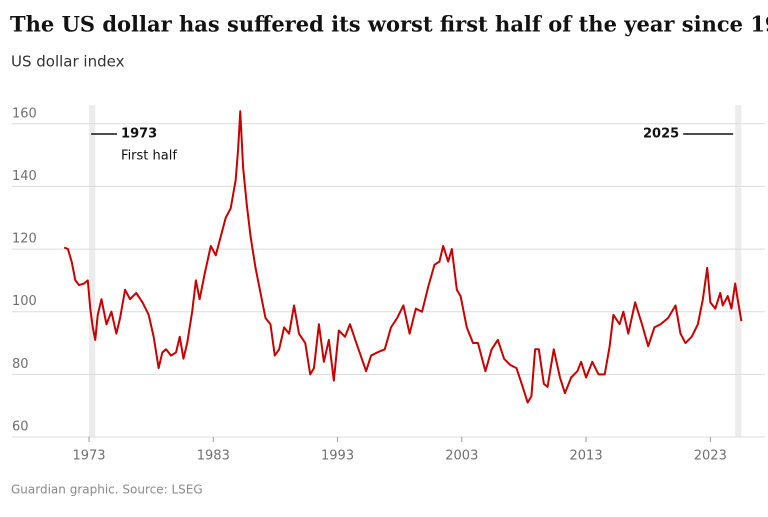 The width and height of the screenshot is (768, 517). Describe the element at coordinates (88, 456) in the screenshot. I see `x-tick-label: 1973` at that location.